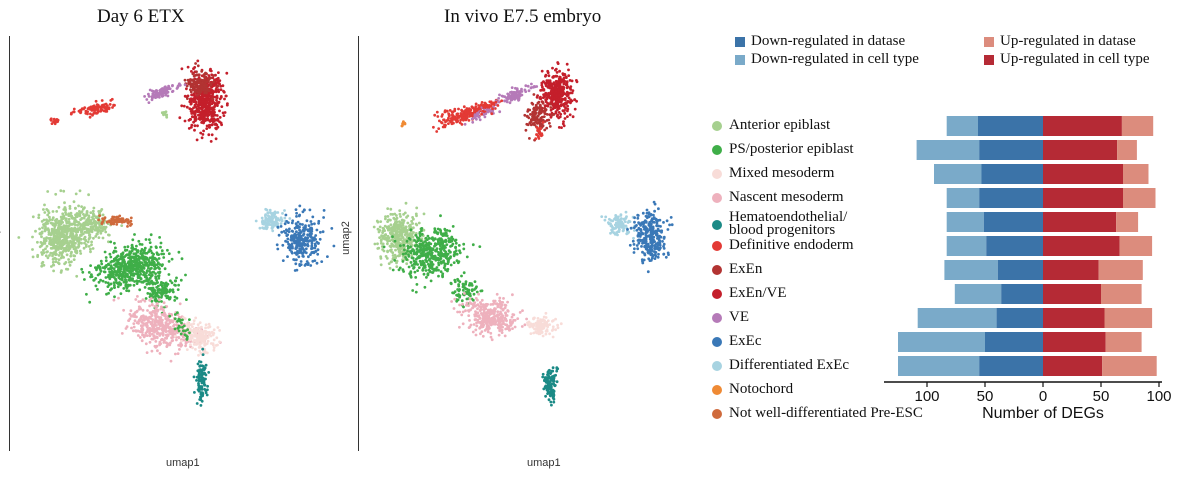  I want to click on legend-label: Mixed mesoderm, so click(782, 173).